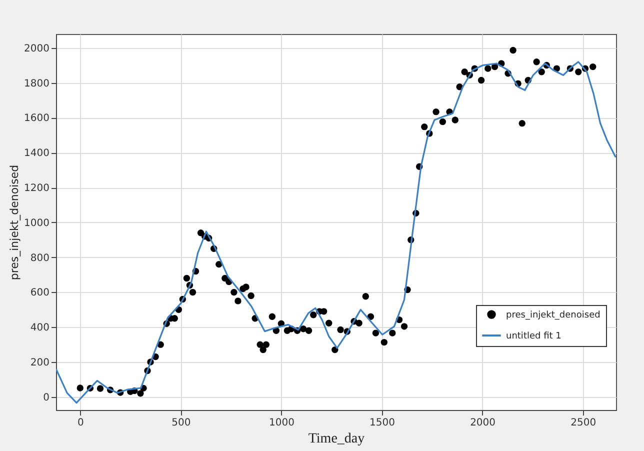 The width and height of the screenshot is (644, 451). What do you see at coordinates (534, 337) in the screenshot?
I see `legend-label: untitled fit 1` at bounding box center [534, 337].